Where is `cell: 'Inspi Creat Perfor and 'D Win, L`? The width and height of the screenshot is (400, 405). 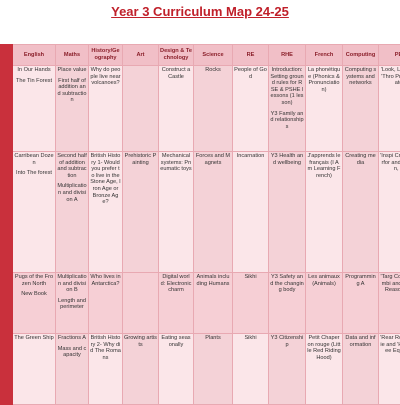
cell: 'Inspi Creat Perfor and 'D Win, L is located at coordinates (389, 212).